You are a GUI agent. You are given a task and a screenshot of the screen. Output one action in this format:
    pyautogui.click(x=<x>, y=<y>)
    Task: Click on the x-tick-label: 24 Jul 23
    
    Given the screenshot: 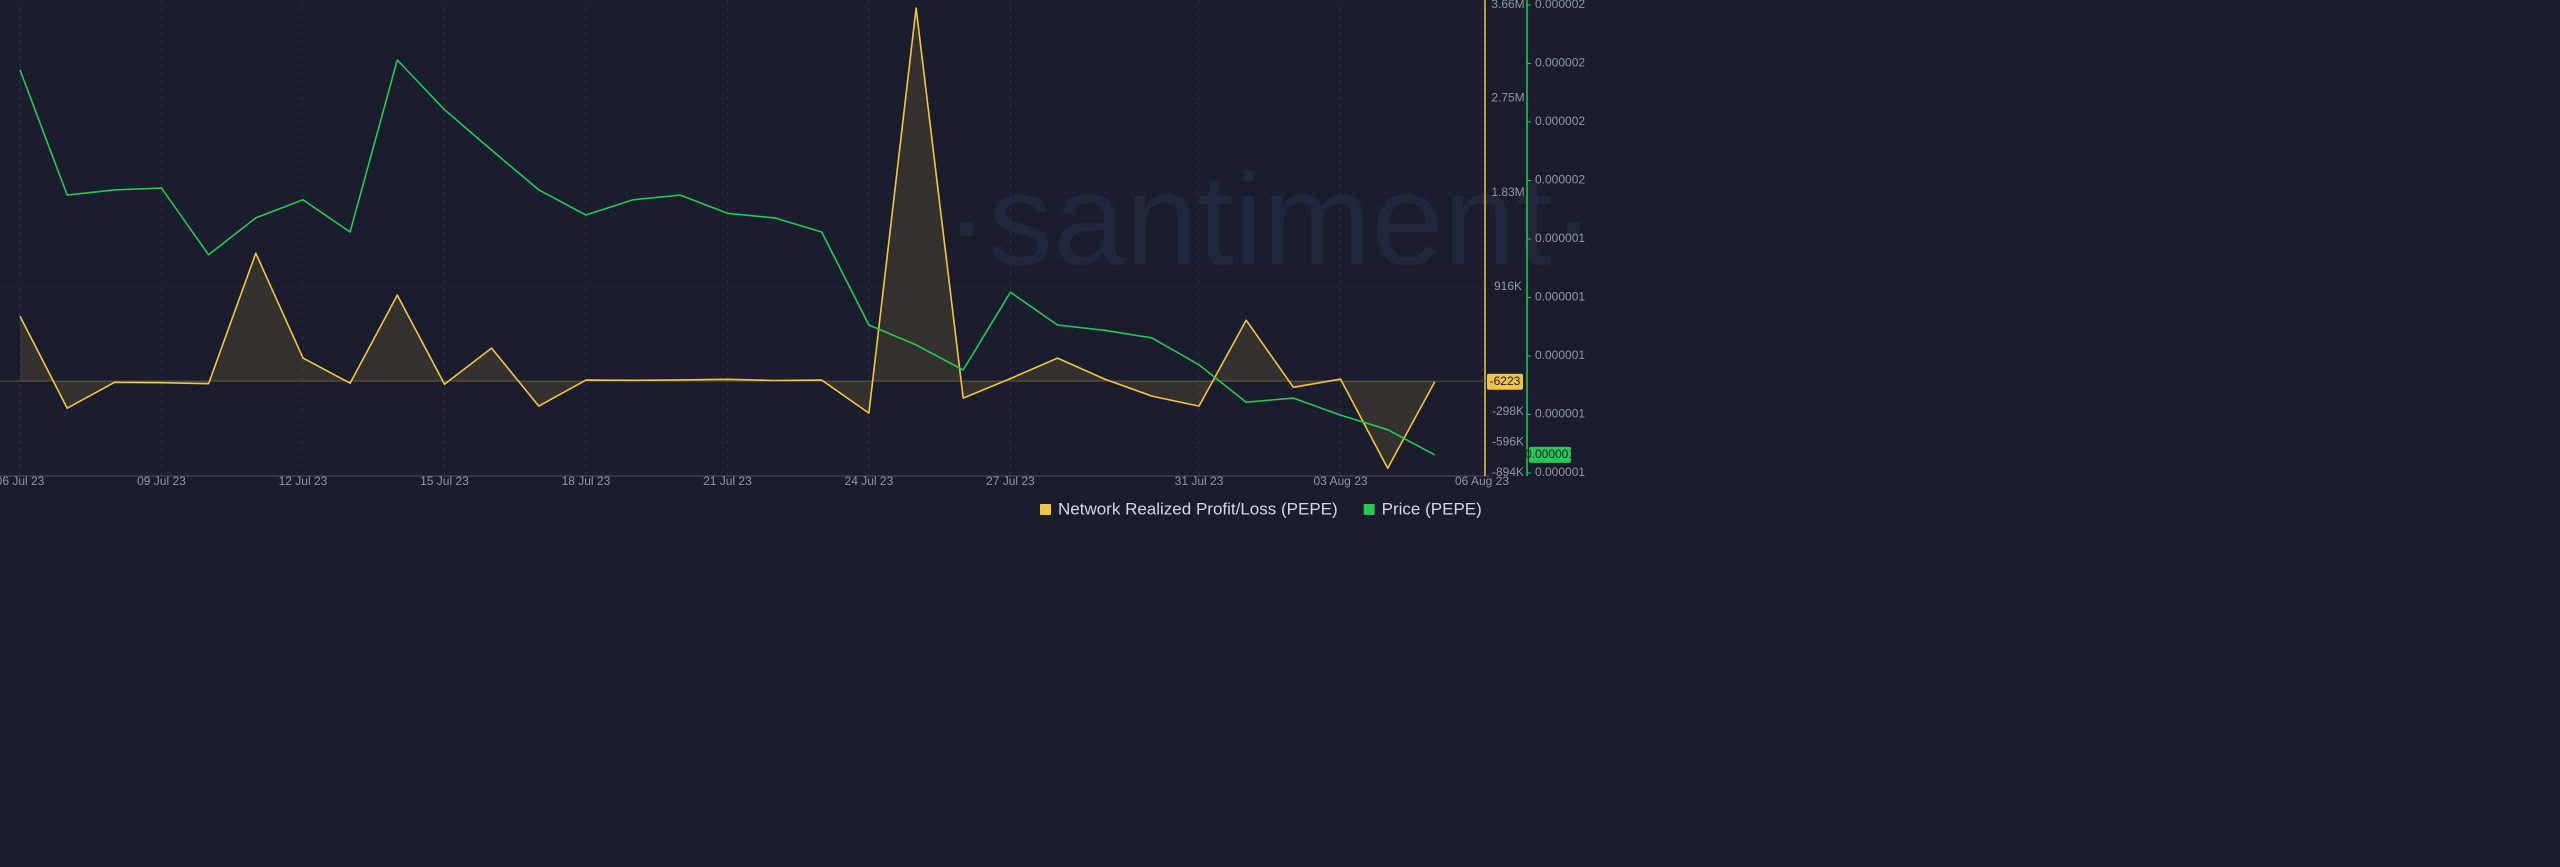 What is the action you would take?
    pyautogui.click(x=869, y=481)
    